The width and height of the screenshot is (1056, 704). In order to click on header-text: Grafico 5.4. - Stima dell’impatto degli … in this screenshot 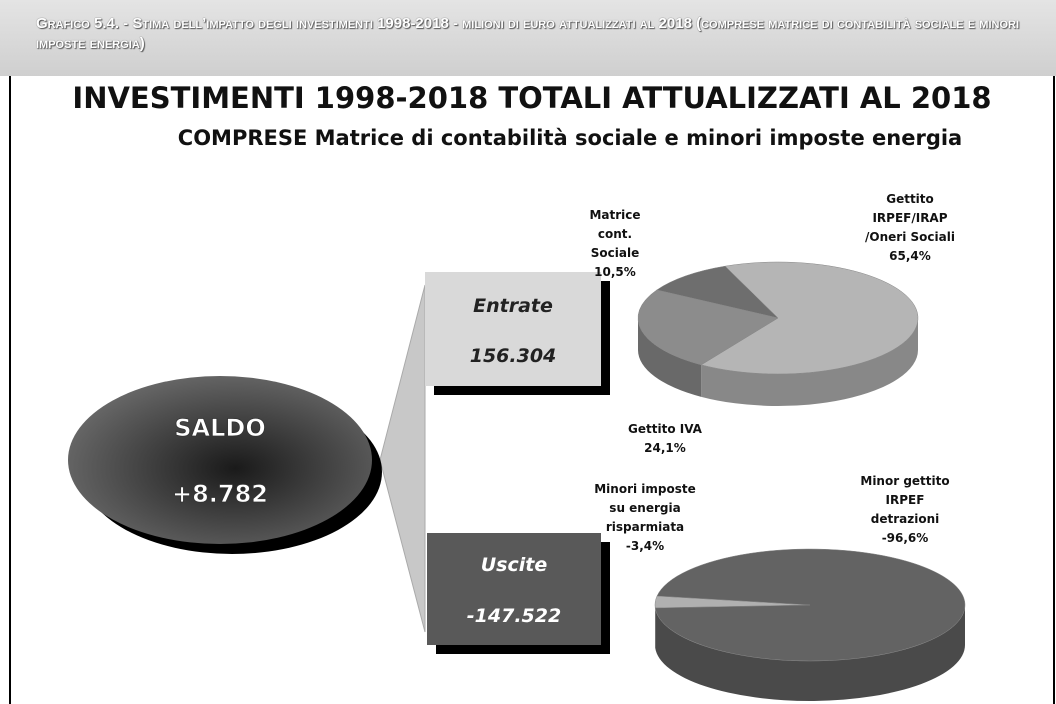, I will do `click(527, 33)`.